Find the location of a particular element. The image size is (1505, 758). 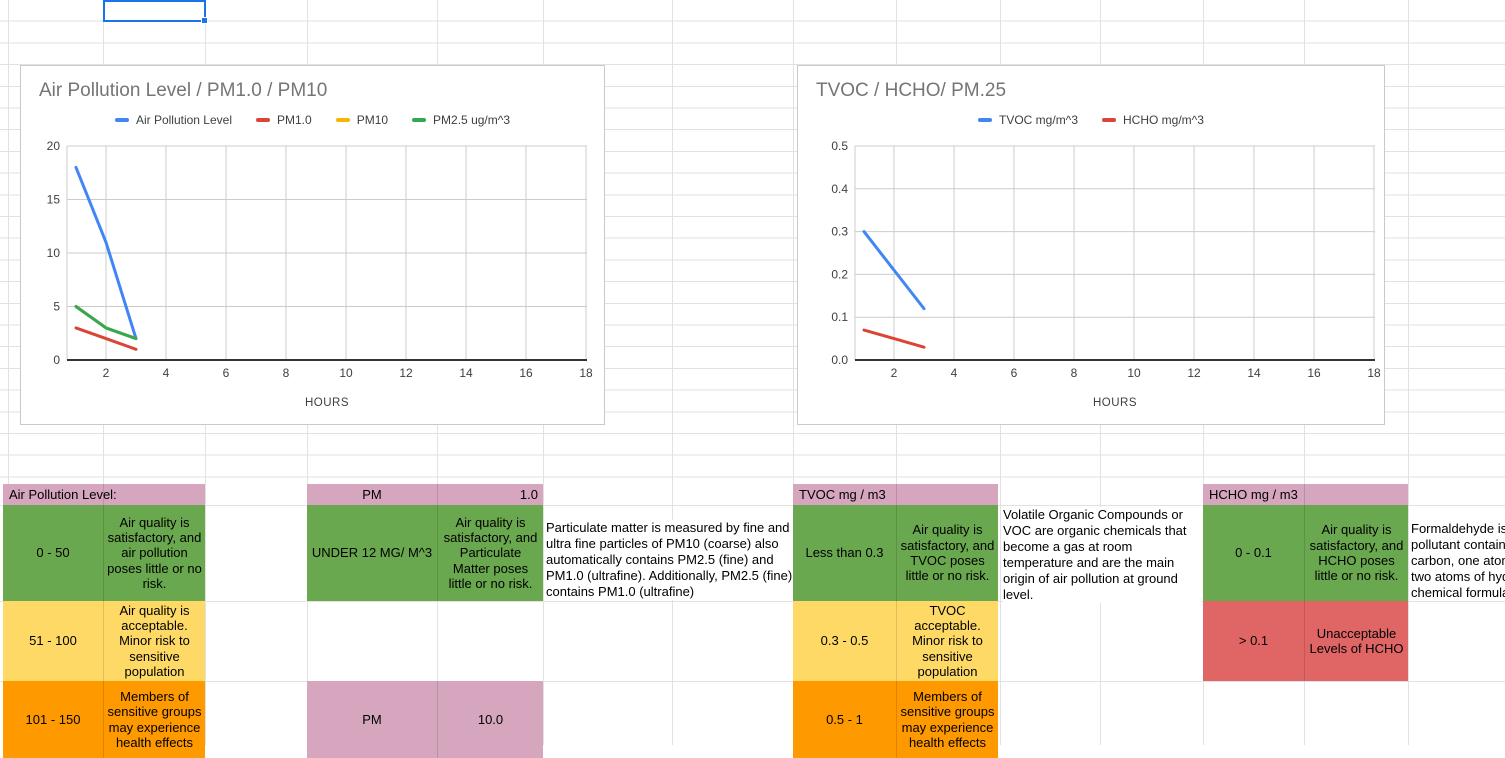

legend-item: PM1.0 is located at coordinates (284, 120).